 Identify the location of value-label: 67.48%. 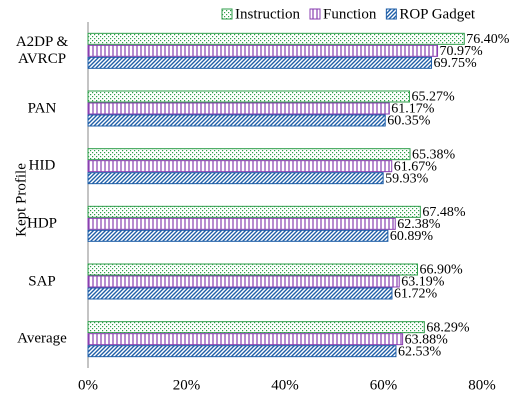
(444, 212).